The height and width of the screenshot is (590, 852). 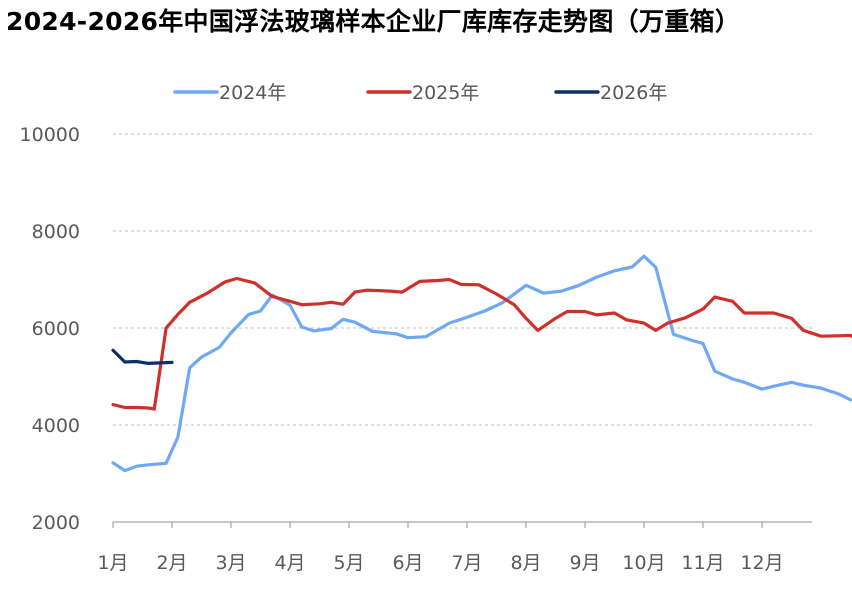 I want to click on x-tick-label: 10月, so click(x=643, y=563).